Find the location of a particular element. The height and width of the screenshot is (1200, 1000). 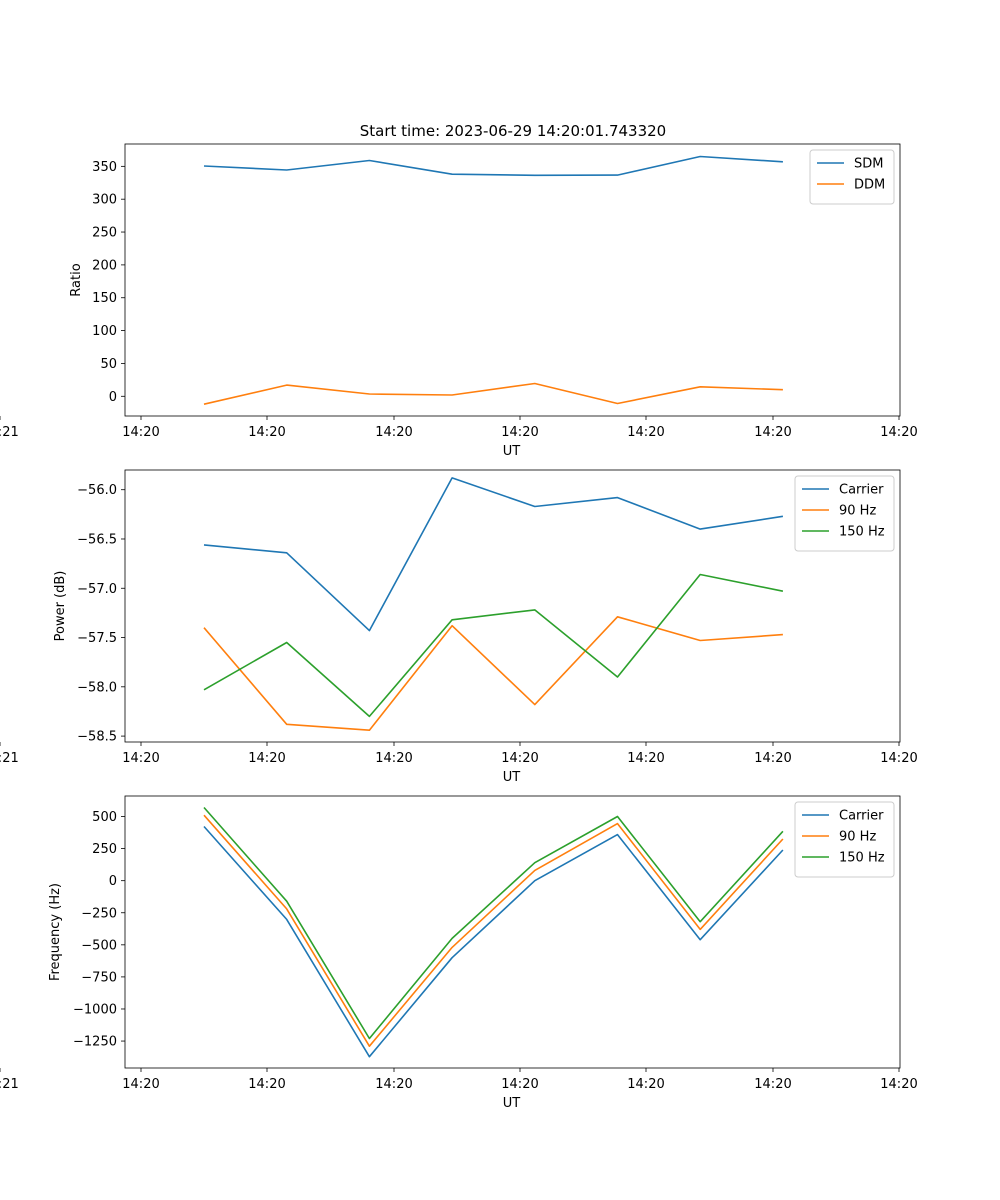

y-tick-label: 200 is located at coordinates (104, 265).